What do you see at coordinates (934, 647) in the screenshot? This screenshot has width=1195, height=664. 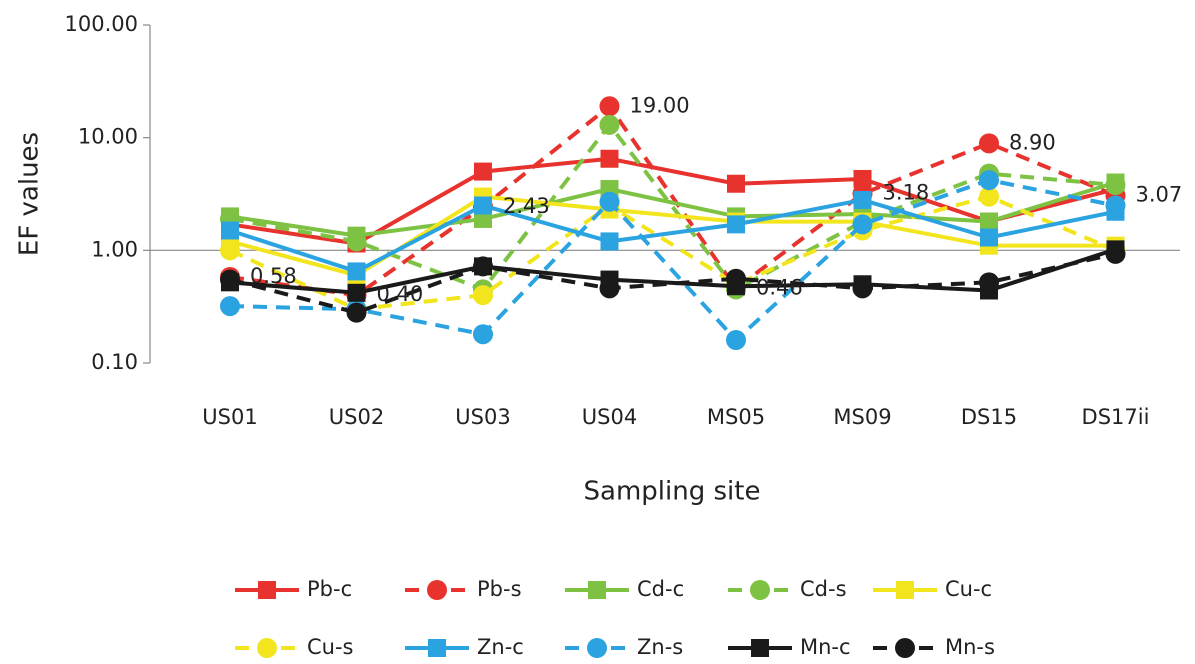 I see `legend-item: Mn-s` at bounding box center [934, 647].